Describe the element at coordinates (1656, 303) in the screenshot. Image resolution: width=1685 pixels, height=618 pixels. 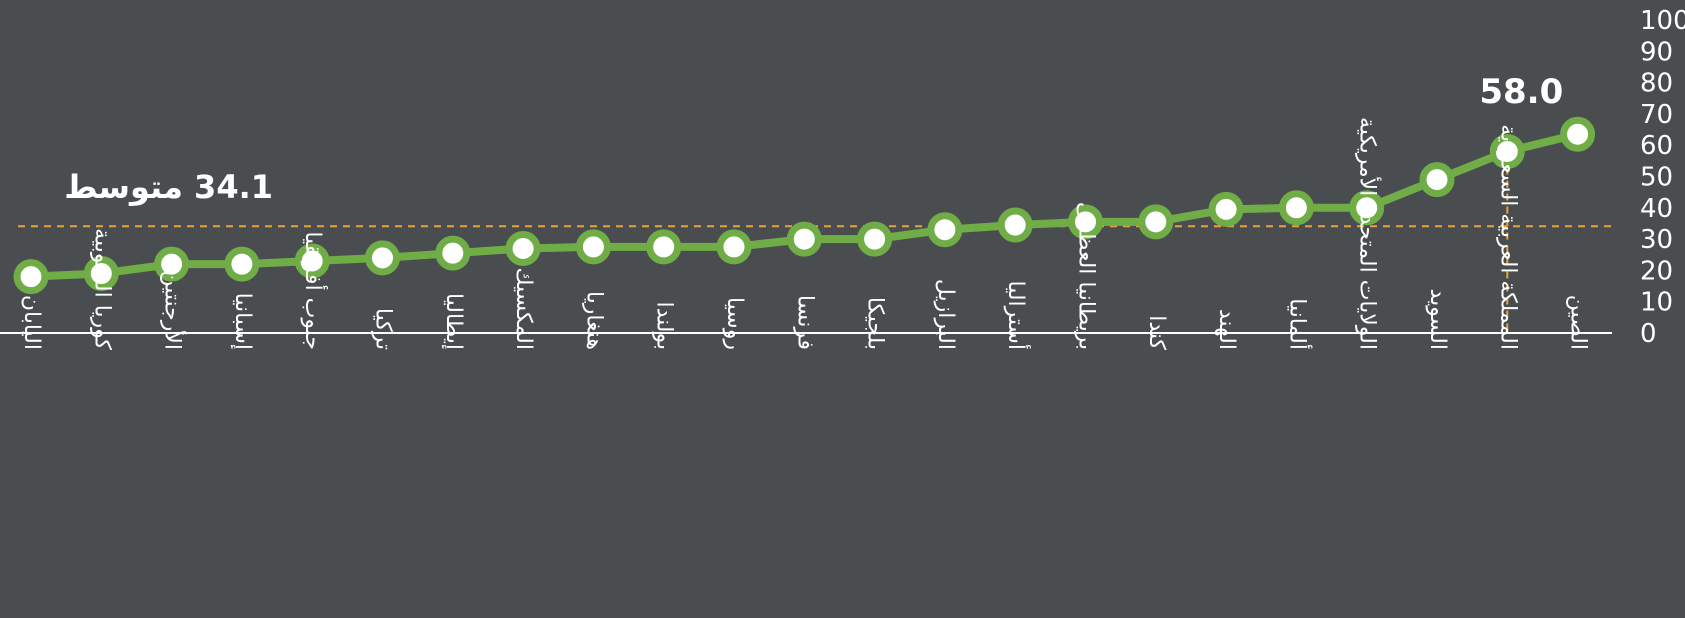
I see `y-tick-label: 10` at that location.